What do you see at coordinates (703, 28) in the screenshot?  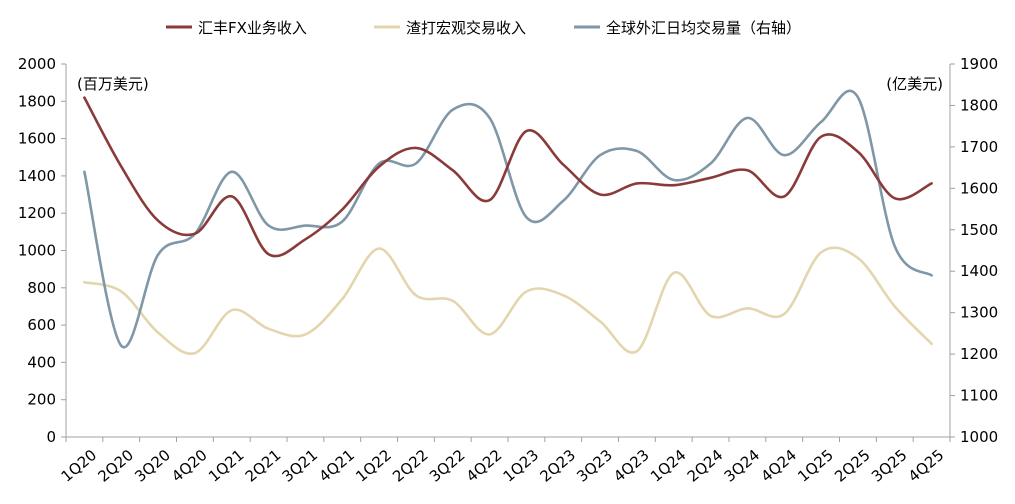 I see `legend-label-2: 全球外汇日均交易量（右轴）` at bounding box center [703, 28].